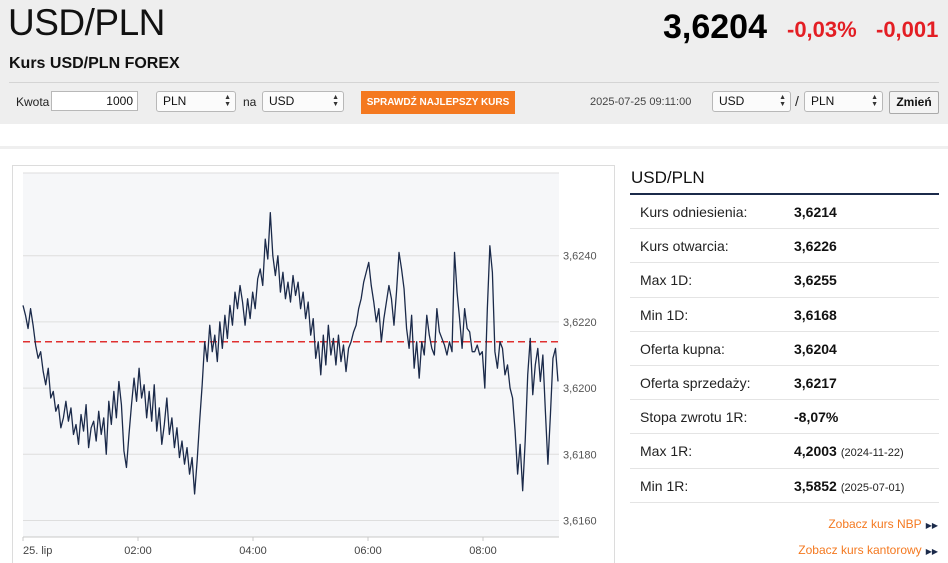 The image size is (948, 563). Describe the element at coordinates (474, 82) in the screenshot. I see `divider` at that location.